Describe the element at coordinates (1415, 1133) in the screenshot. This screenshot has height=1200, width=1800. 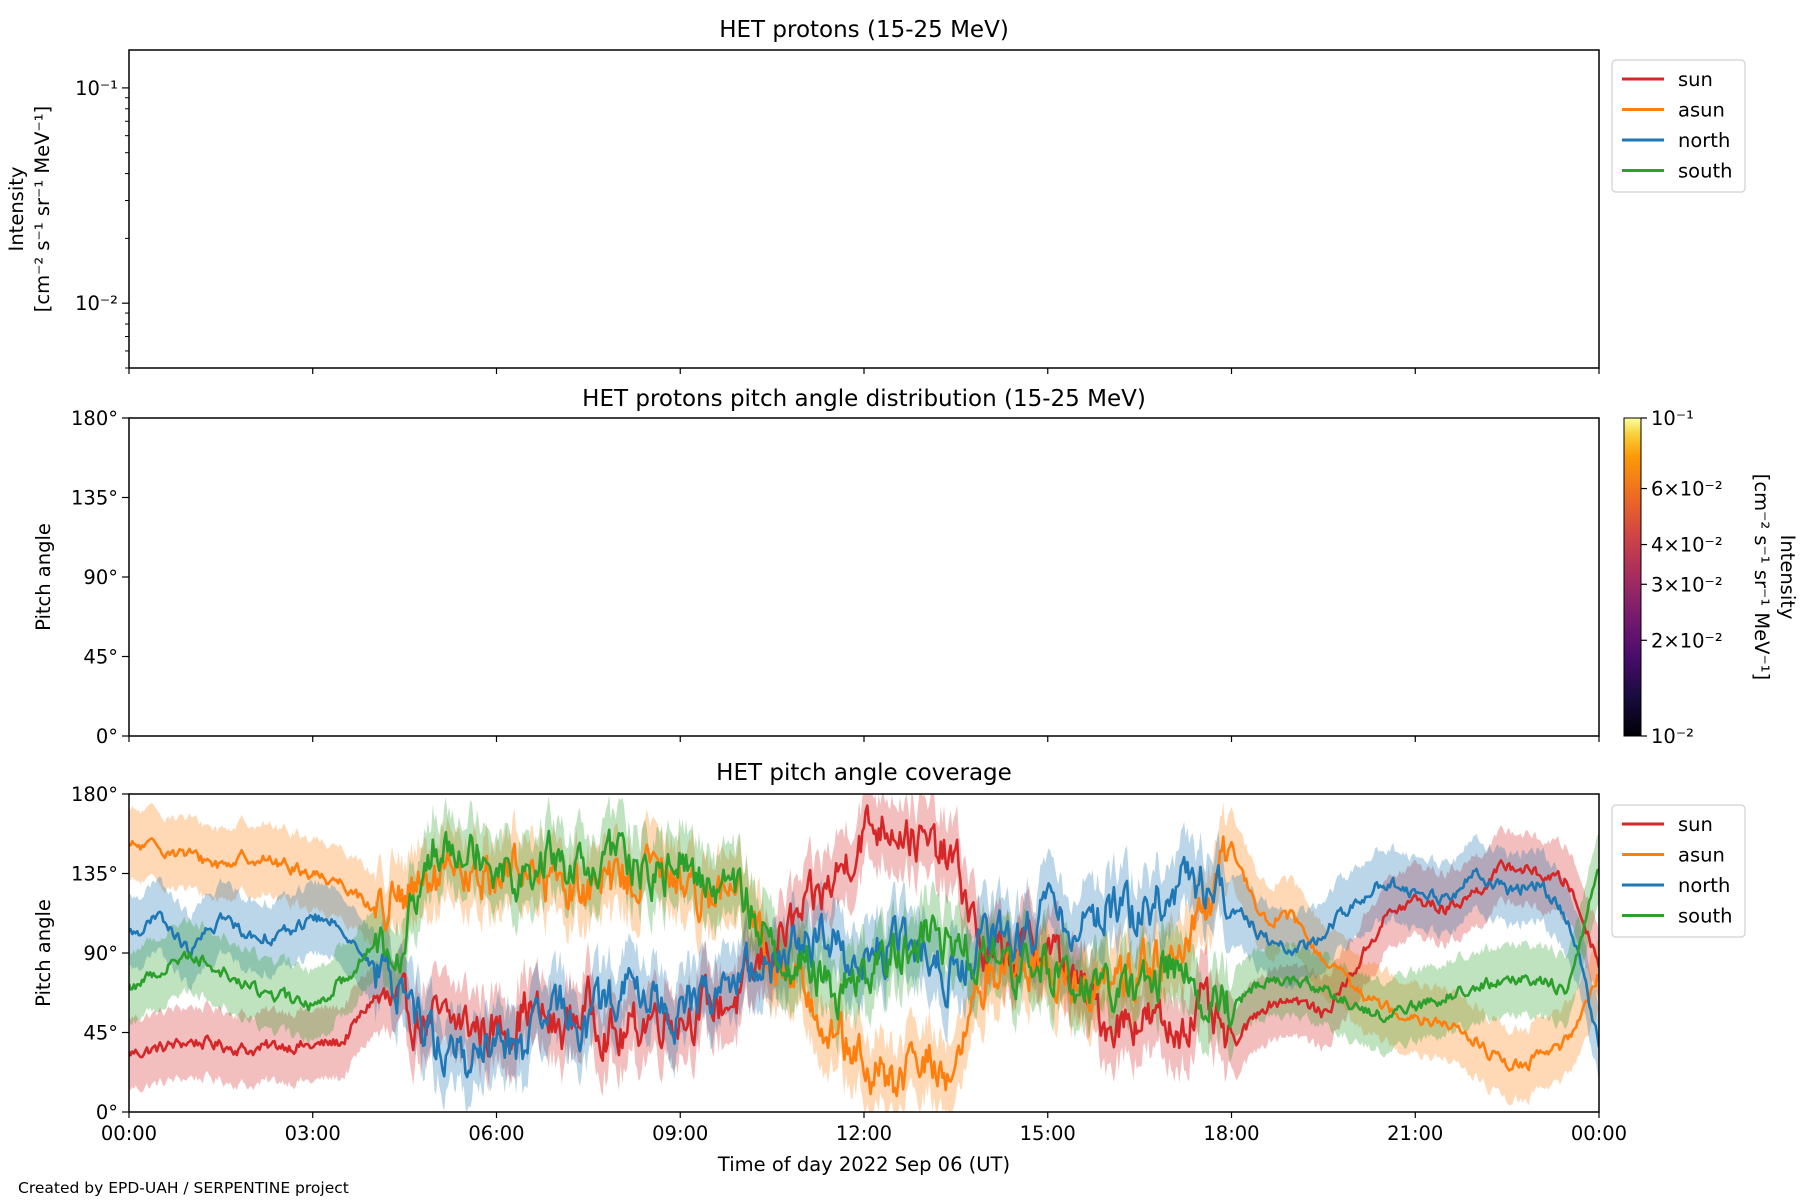
I see `x-tick-label: 21:00` at that location.